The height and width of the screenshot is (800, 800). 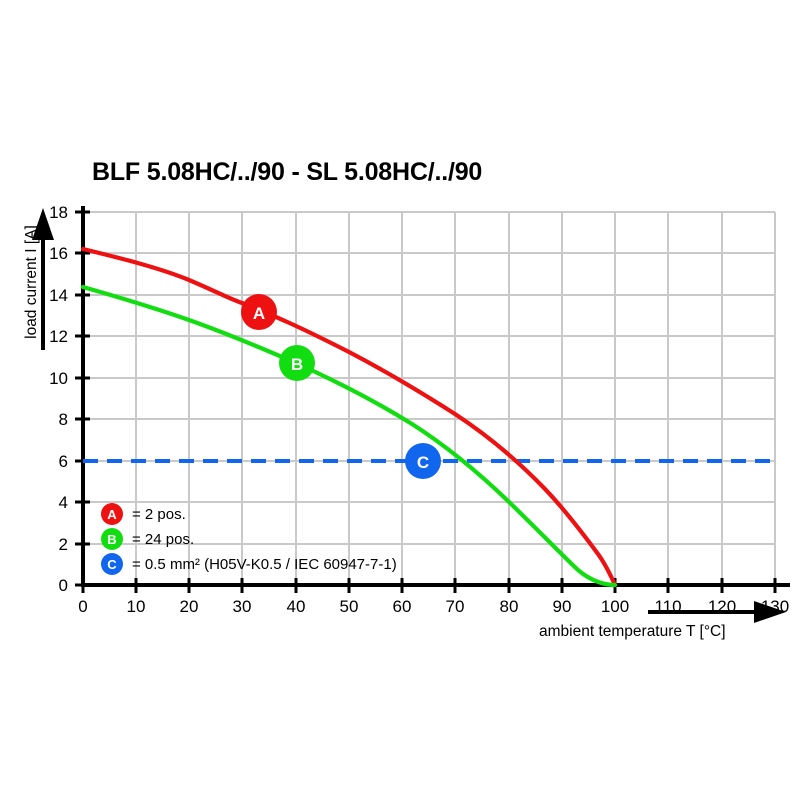 I want to click on y-tick-label: 16, so click(x=58, y=253).